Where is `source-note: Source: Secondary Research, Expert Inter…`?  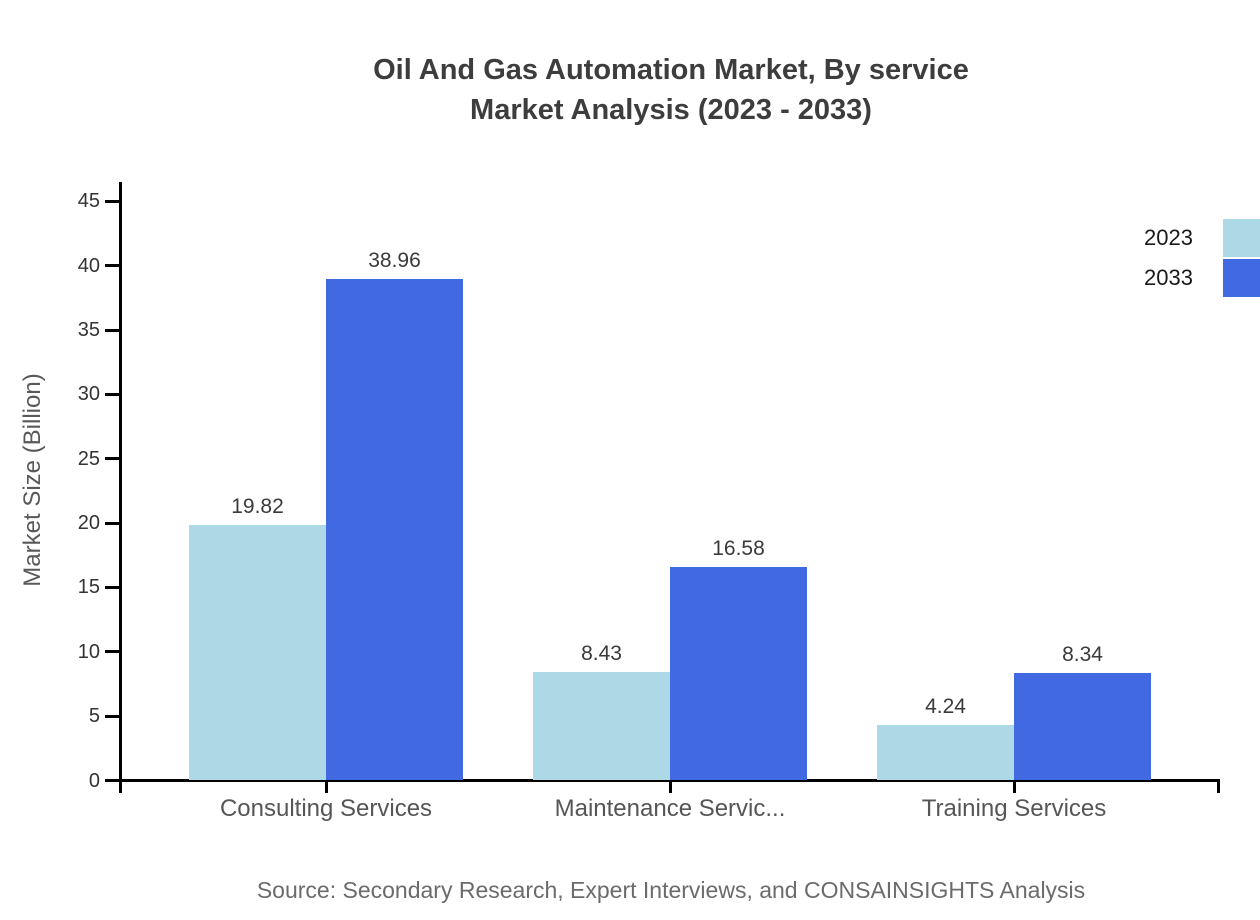
source-note: Source: Secondary Research, Expert Inter… is located at coordinates (671, 890).